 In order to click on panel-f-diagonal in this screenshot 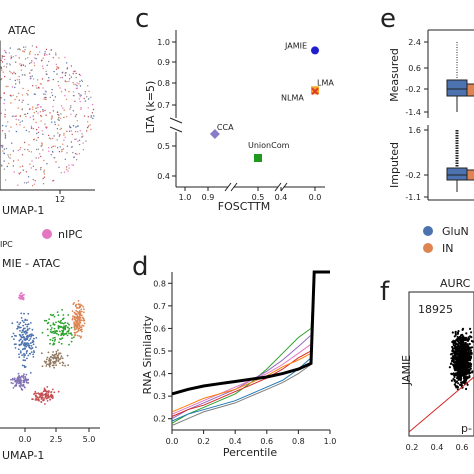, I will do `click(441, 404)`.